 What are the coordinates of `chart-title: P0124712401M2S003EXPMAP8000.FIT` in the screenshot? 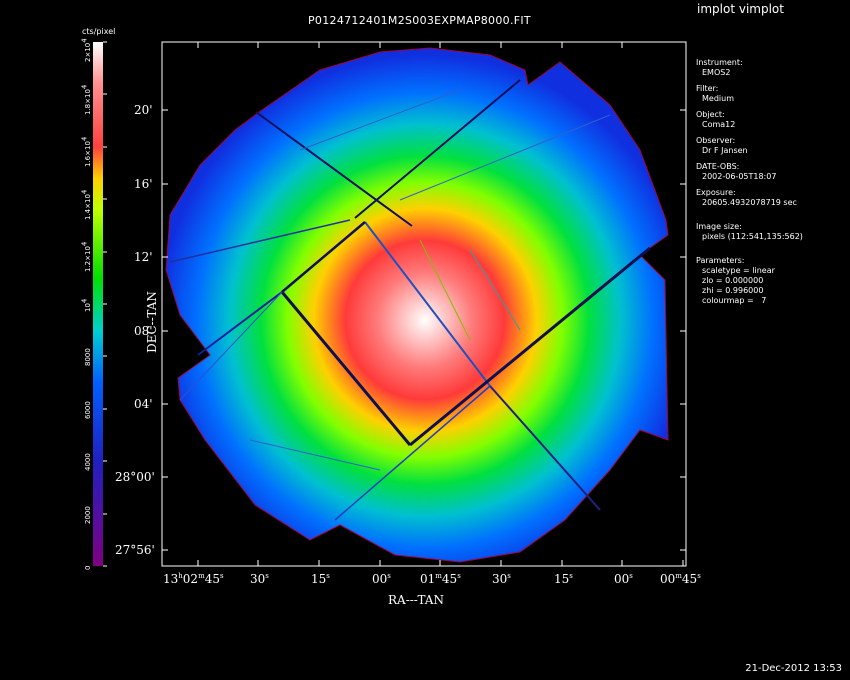 It's located at (419, 20).